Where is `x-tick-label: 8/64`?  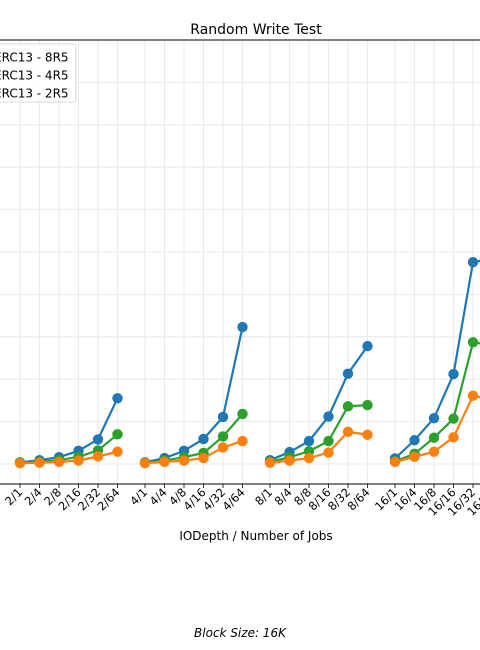 x-tick-label: 8/64 is located at coordinates (358, 499).